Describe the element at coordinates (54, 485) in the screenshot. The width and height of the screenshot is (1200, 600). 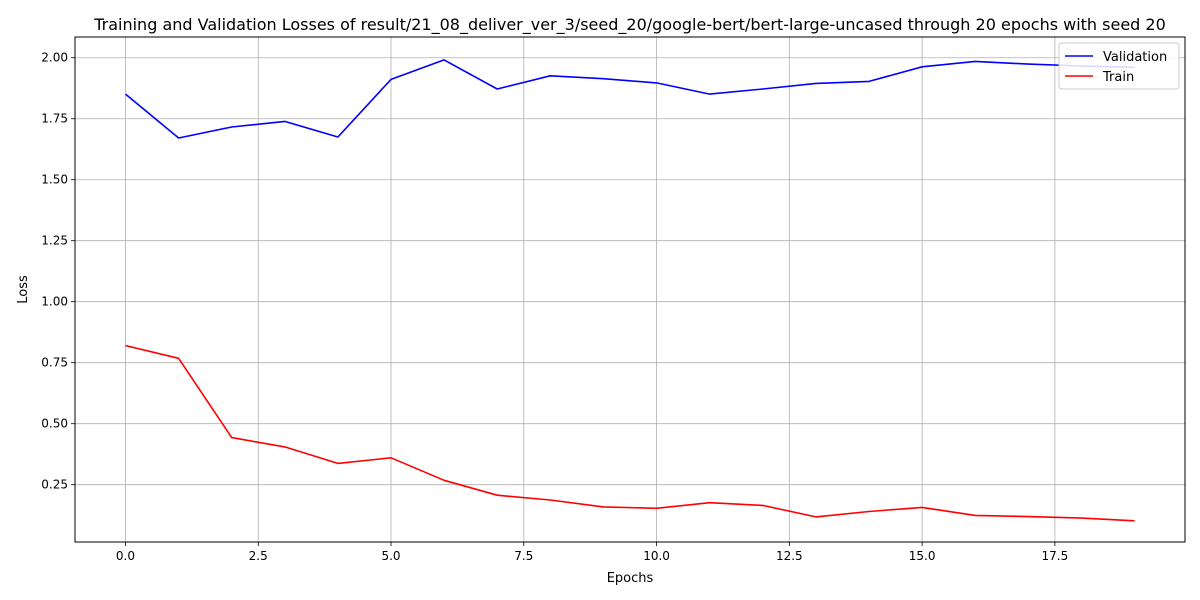
I see `y-tick-label: 0.25` at that location.